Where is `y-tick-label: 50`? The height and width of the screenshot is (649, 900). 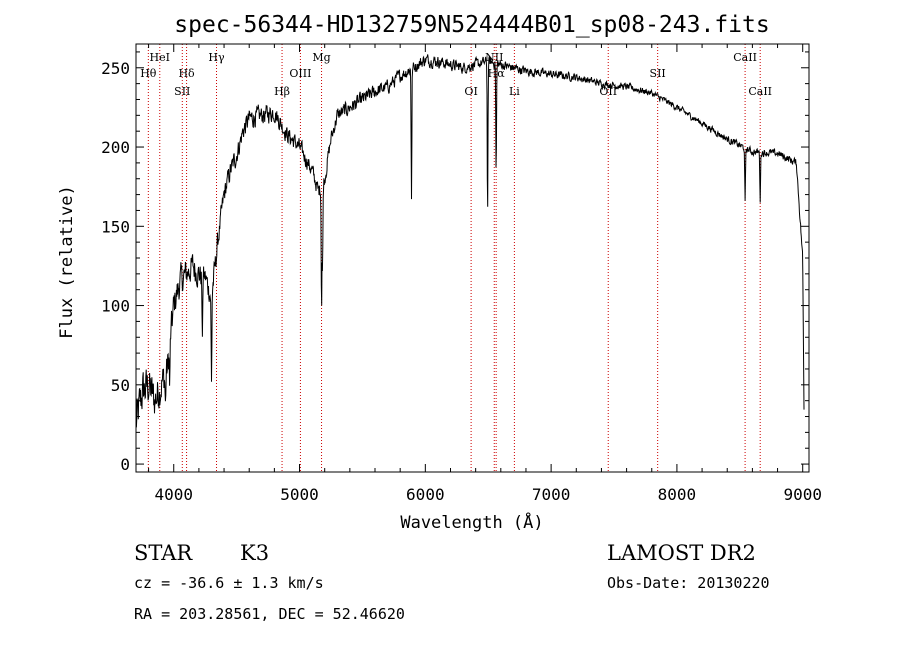
y-tick-label: 50 is located at coordinates (120, 385).